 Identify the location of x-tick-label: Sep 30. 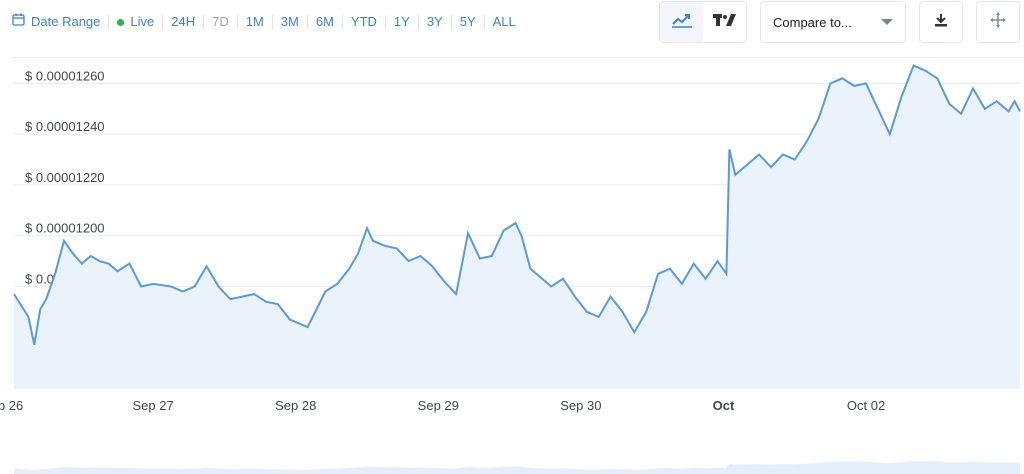
(580, 405).